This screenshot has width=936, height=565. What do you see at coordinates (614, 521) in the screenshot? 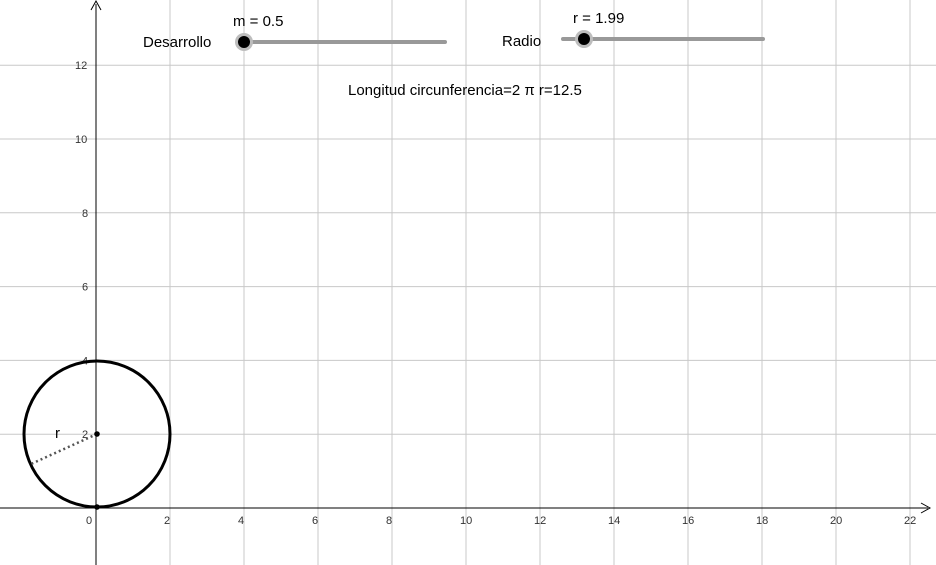
I see `x-tick-label: 14` at bounding box center [614, 521].